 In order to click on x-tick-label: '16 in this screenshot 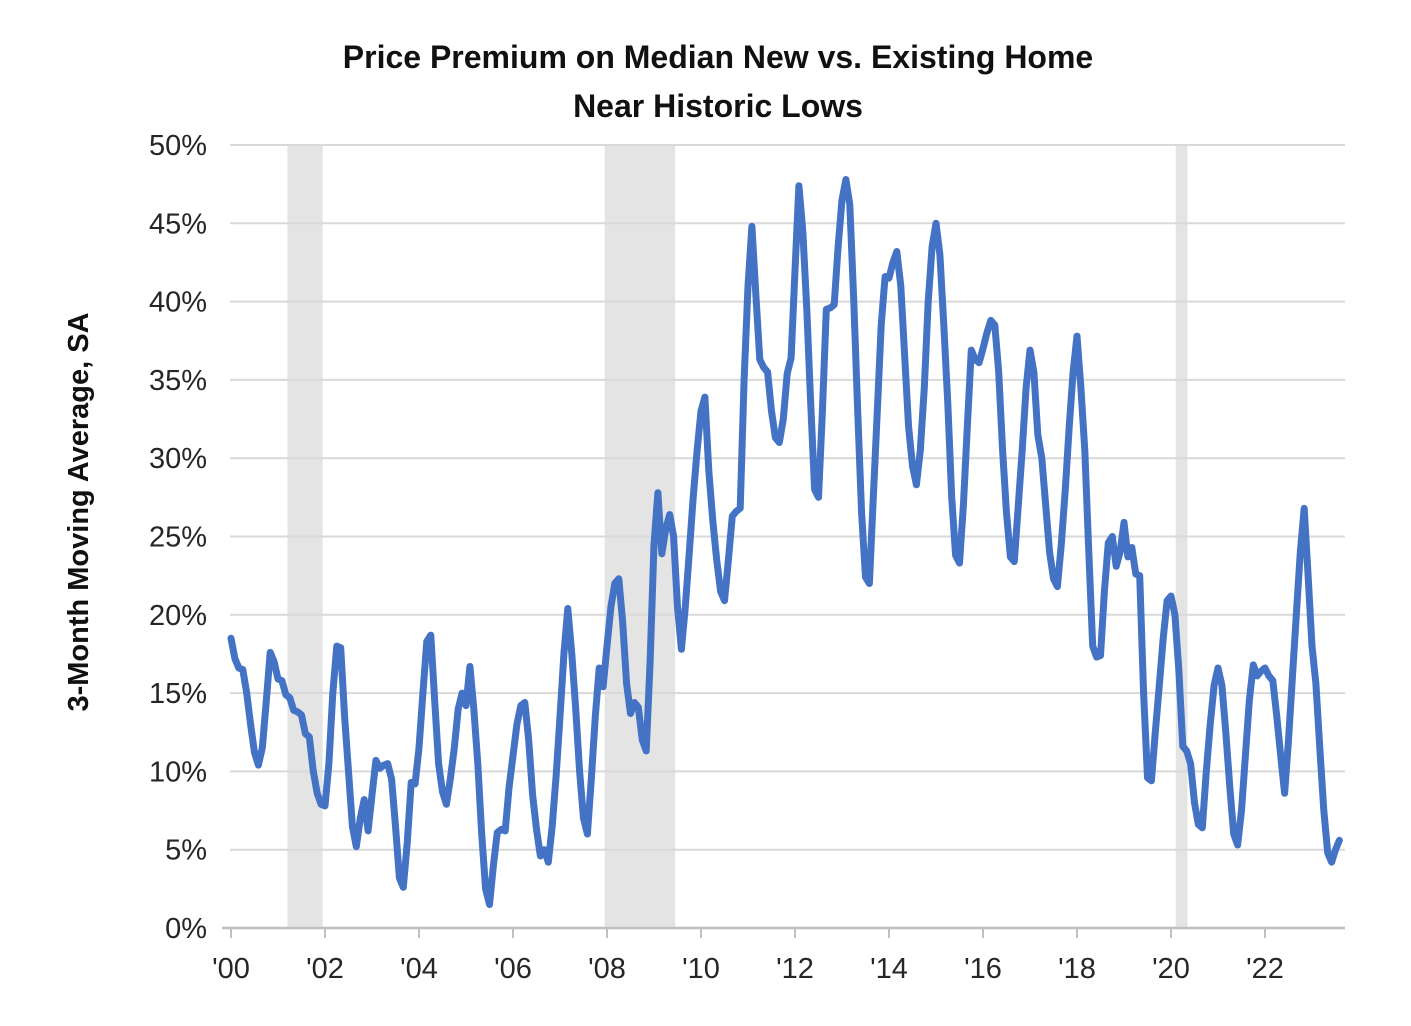, I will do `click(983, 969)`.